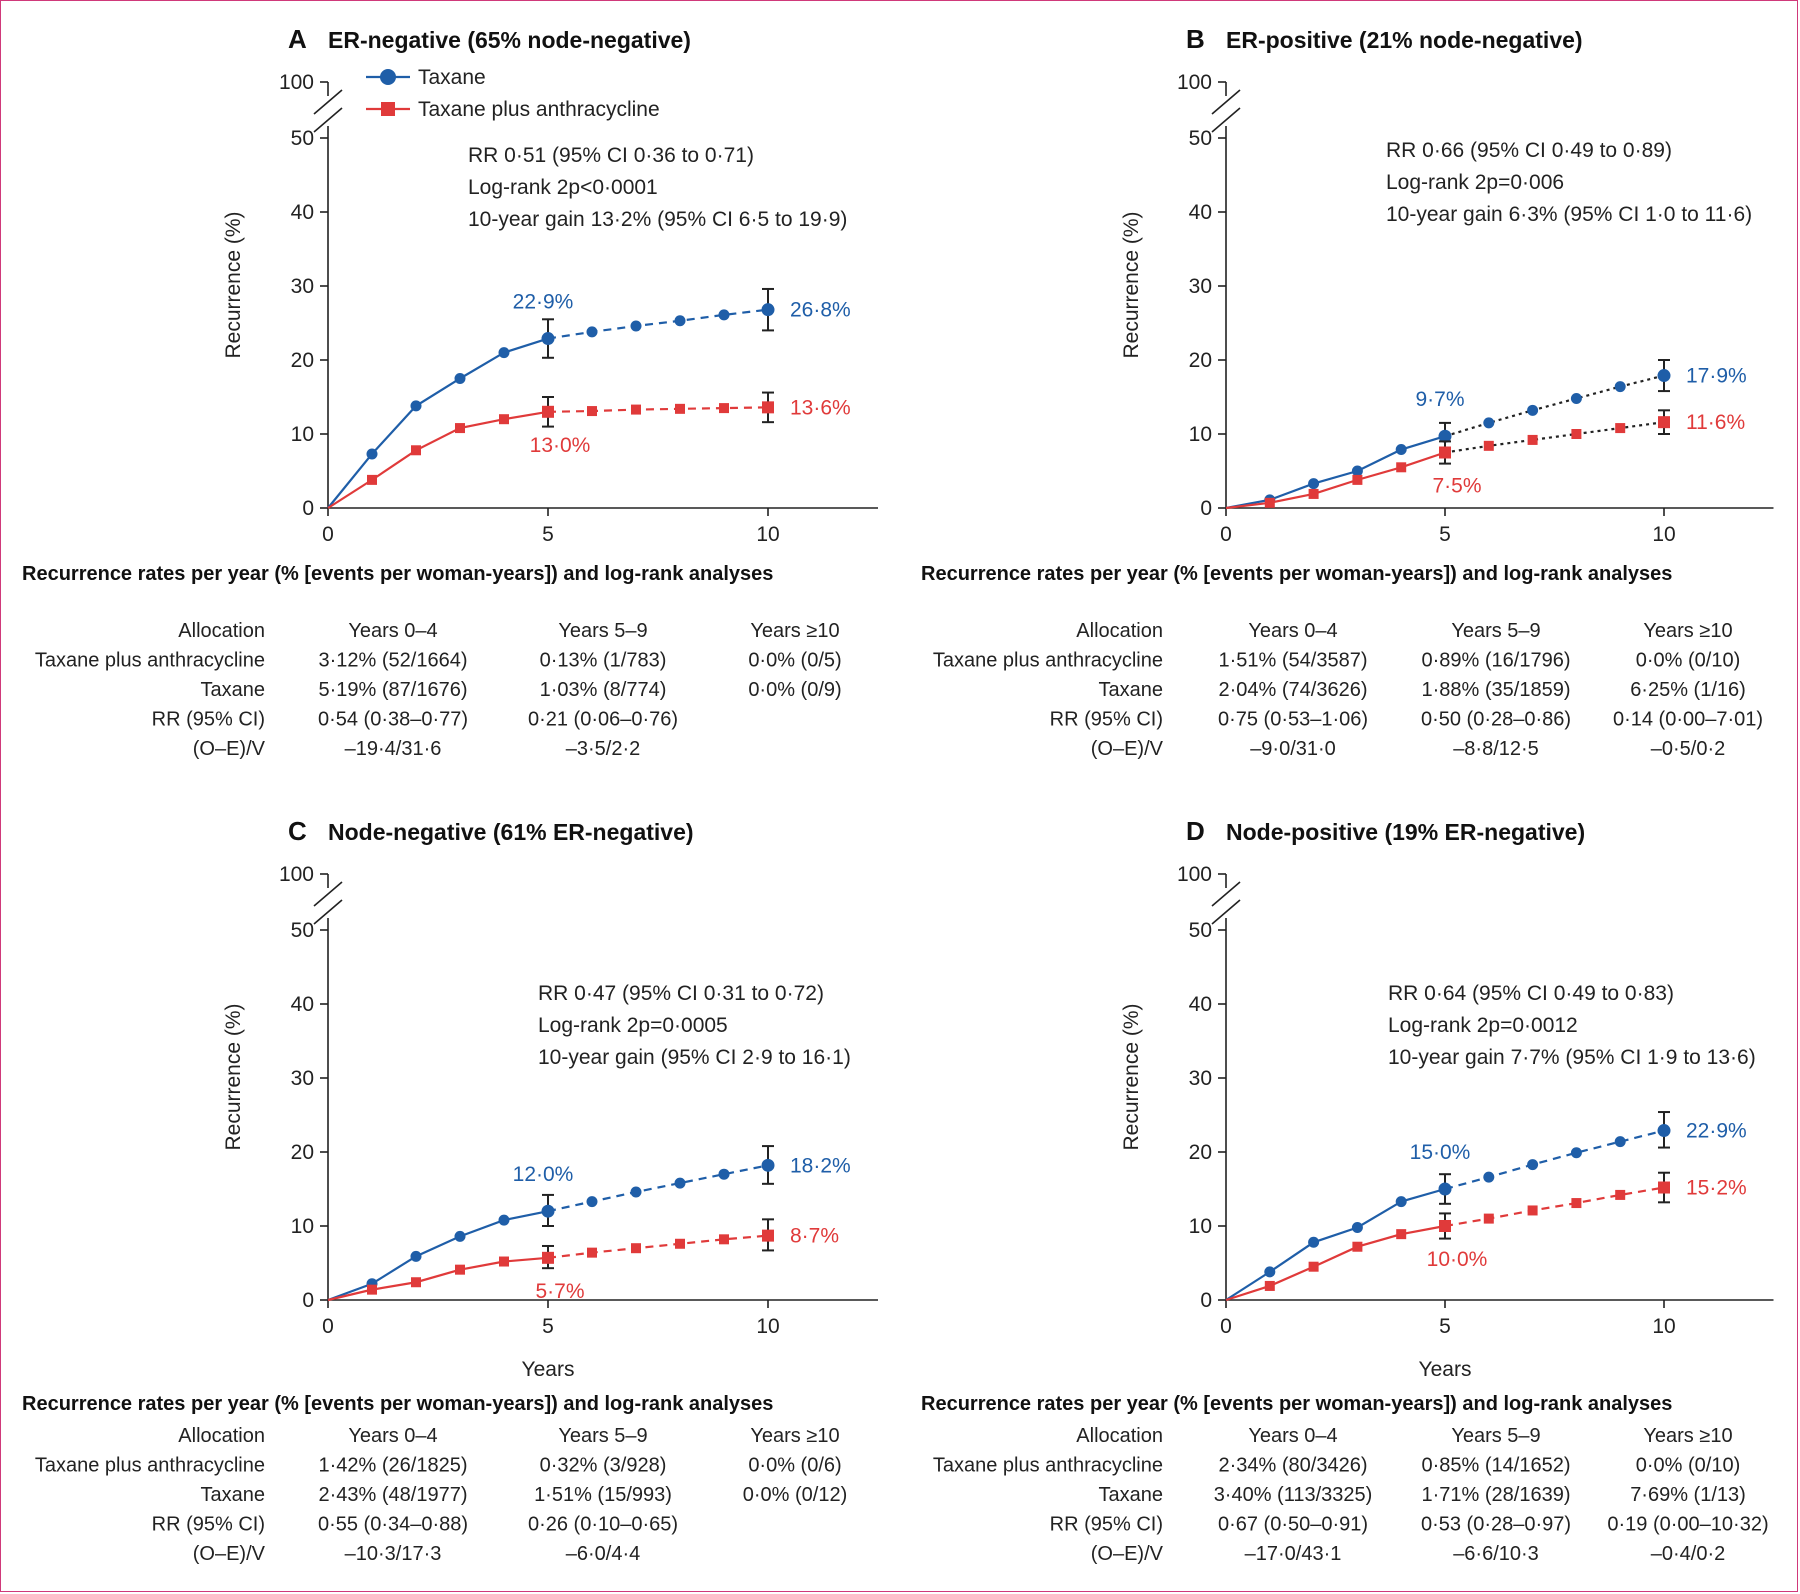  I want to click on panel-title: Node-positive (19% ER-negative), so click(1405, 832).